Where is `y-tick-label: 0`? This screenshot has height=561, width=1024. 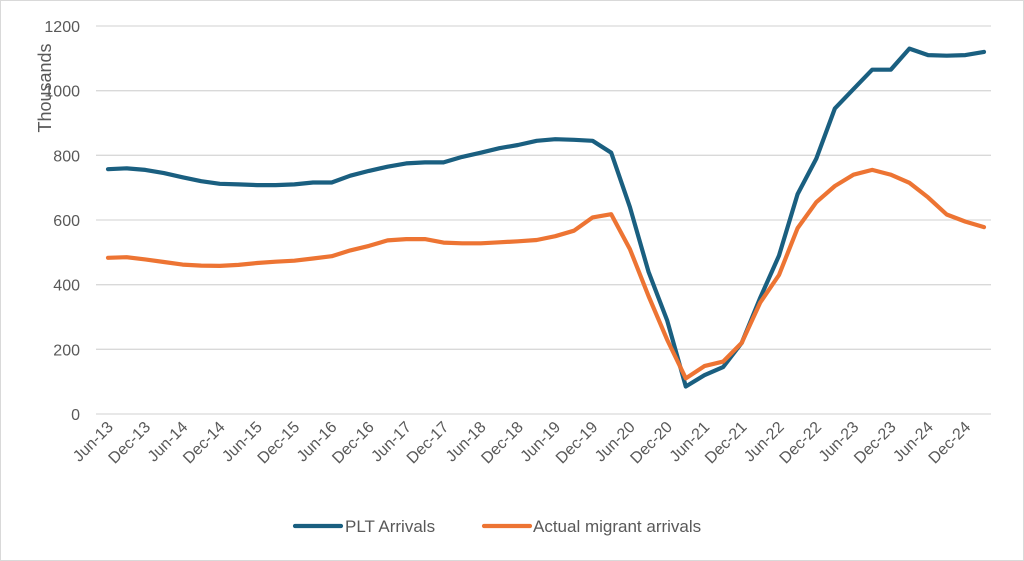
y-tick-label: 0 is located at coordinates (75, 415).